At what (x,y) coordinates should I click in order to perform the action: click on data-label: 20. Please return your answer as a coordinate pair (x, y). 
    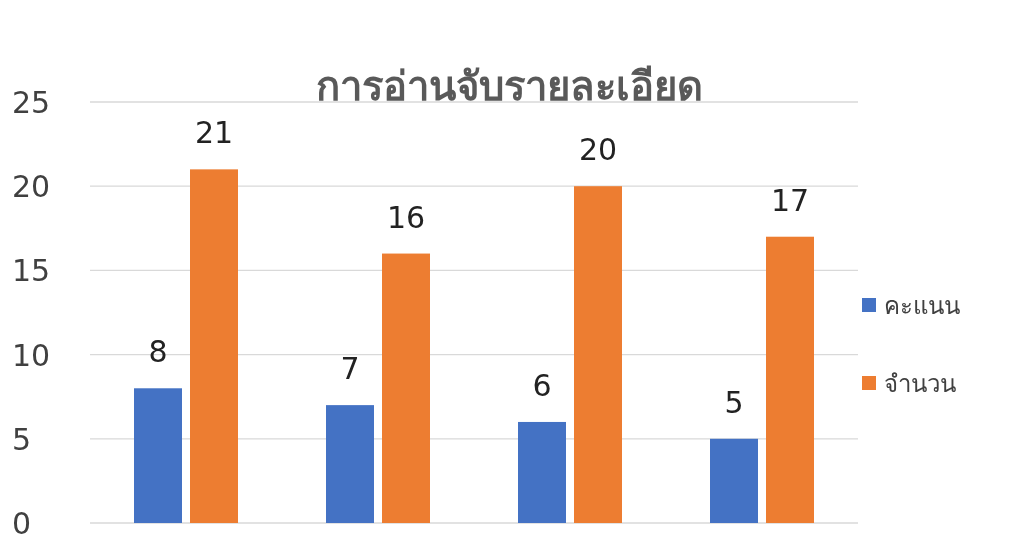
    Looking at the image, I should click on (598, 150).